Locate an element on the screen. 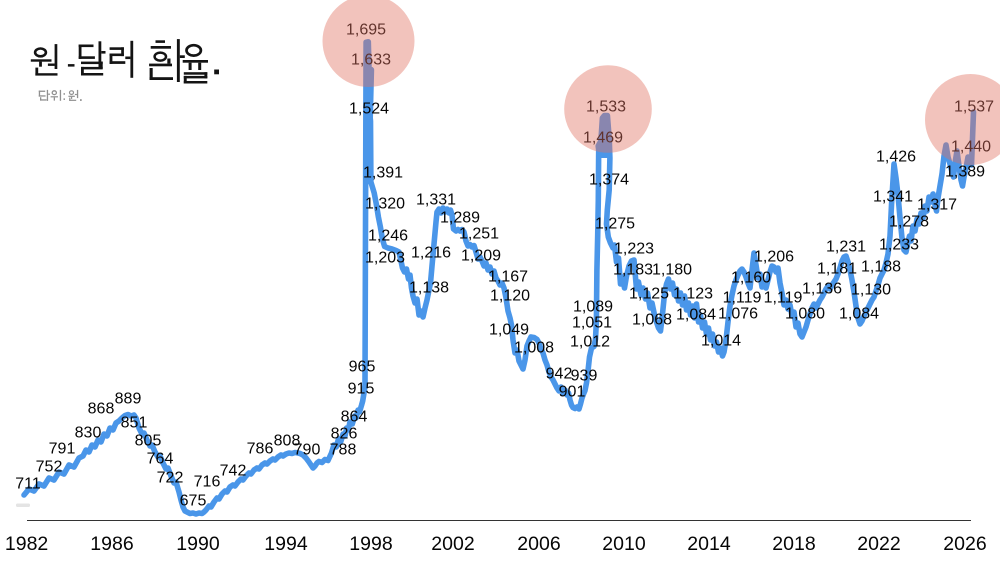 Image resolution: width=1000 pixels, height=563 pixels. svg-text: 711 is located at coordinates (28, 484).